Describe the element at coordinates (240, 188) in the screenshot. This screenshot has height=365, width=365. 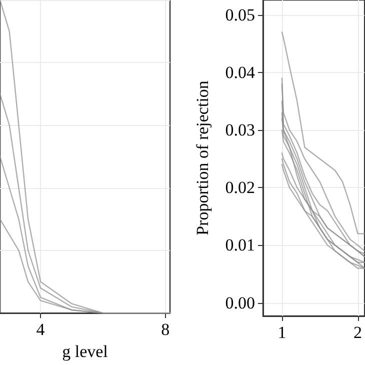
I see `y-tick-label: 0.02` at that location.